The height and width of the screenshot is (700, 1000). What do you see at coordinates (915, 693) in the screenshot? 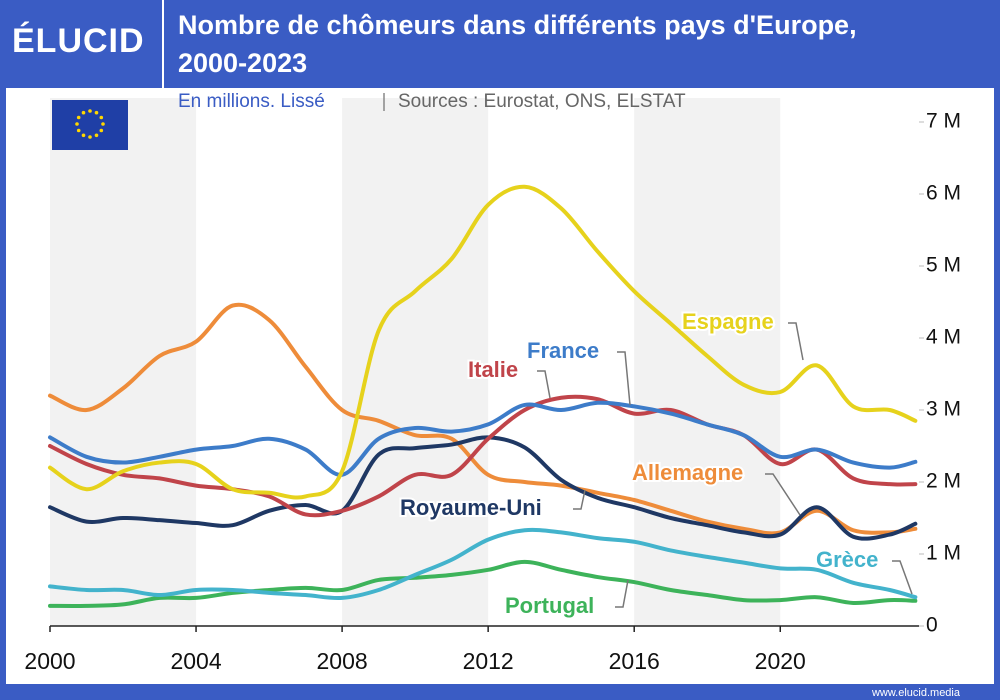
I see `footer: www.elucid.media` at bounding box center [915, 693].